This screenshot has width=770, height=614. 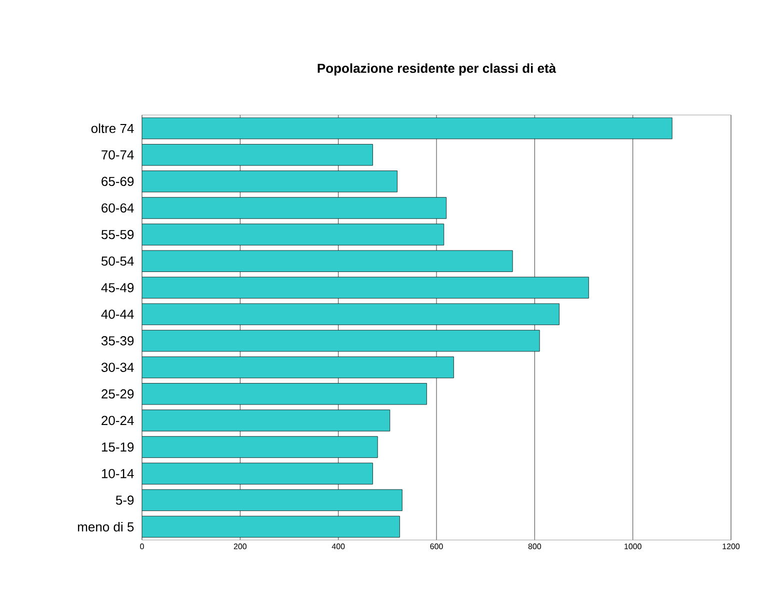 What do you see at coordinates (118, 181) in the screenshot?
I see `y-tick-label: 65-69` at bounding box center [118, 181].